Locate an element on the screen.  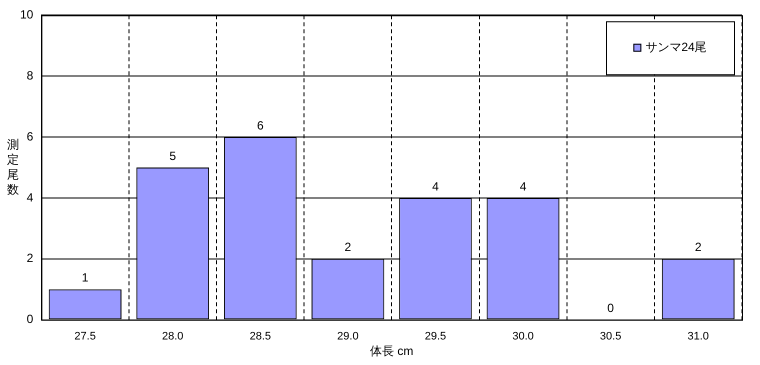
data-label: 0 is located at coordinates (610, 308).